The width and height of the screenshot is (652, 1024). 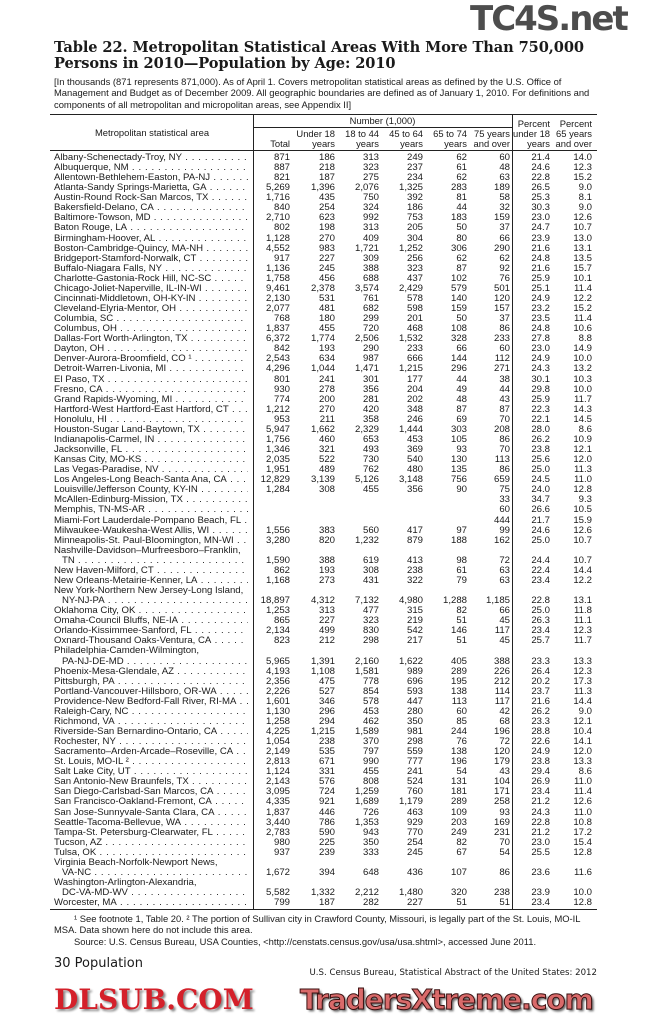 I want to click on cell-total: 2,543, so click(x=277, y=359).